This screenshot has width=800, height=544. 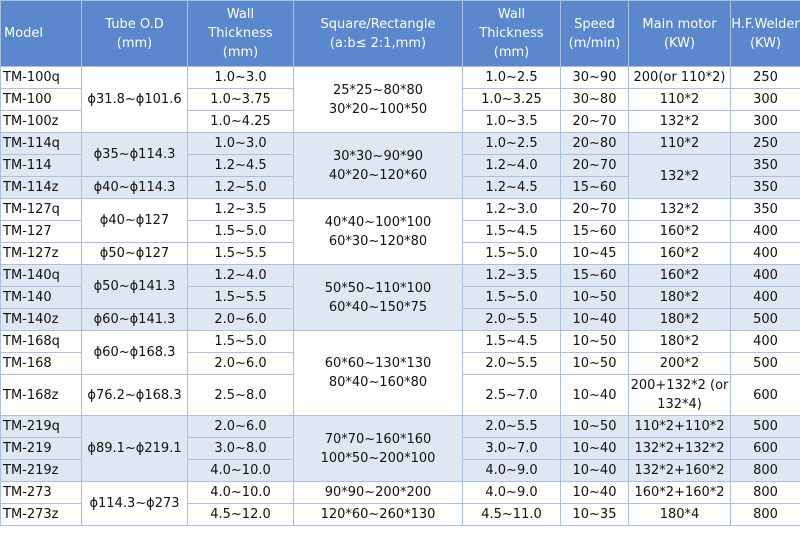 What do you see at coordinates (41, 275) in the screenshot?
I see `model-cell: TM-140q` at bounding box center [41, 275].